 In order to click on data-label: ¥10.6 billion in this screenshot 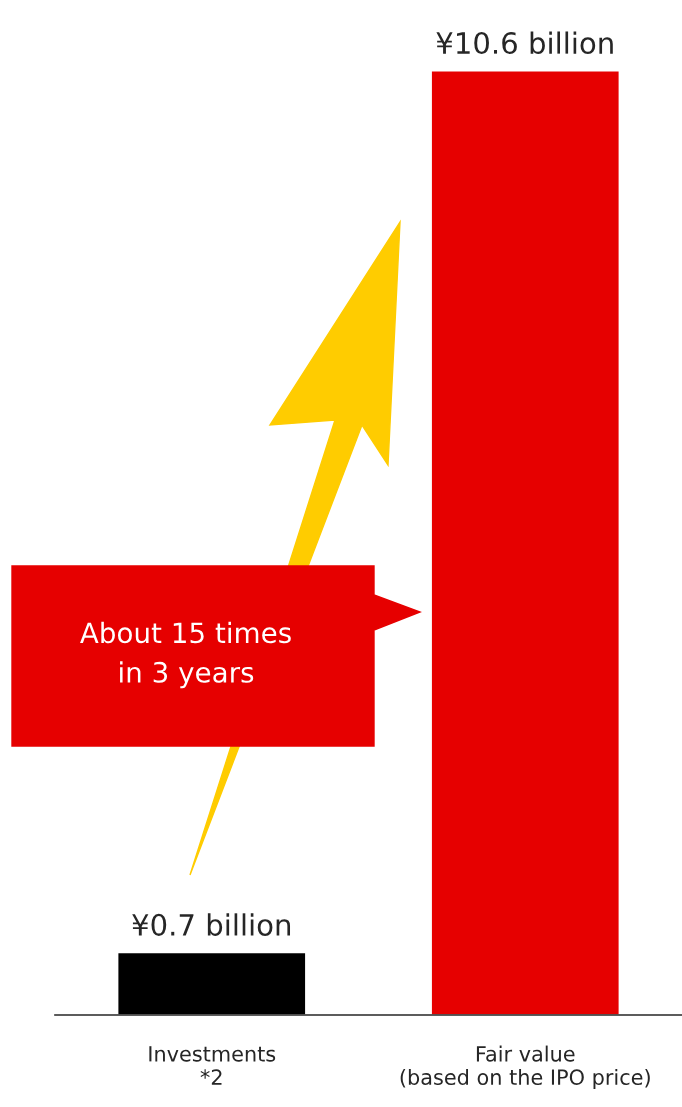, I will do `click(524, 43)`.